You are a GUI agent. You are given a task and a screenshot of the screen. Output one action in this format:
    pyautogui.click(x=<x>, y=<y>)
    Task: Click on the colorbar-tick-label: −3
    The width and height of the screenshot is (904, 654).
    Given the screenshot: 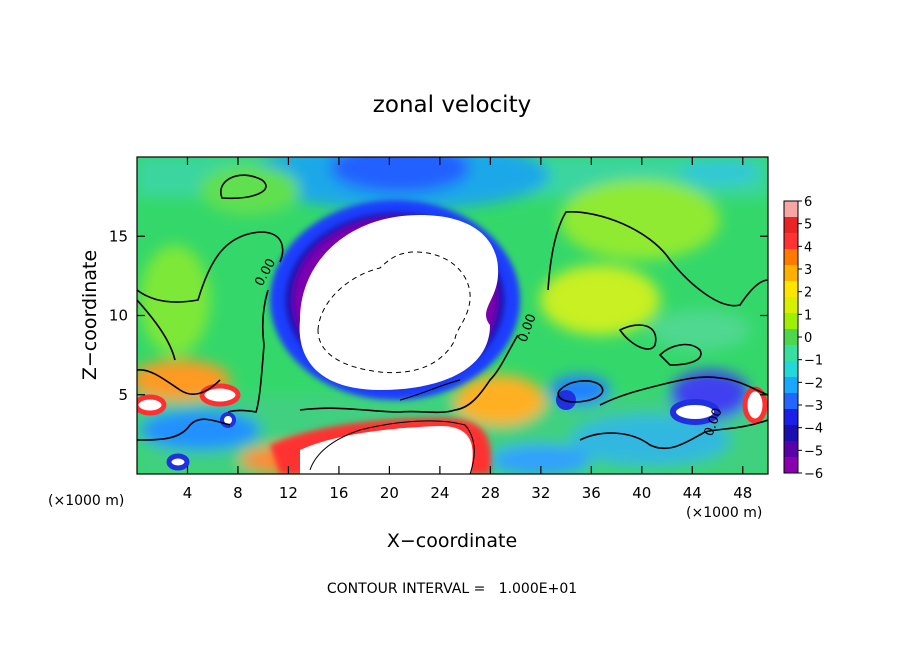 What is the action you would take?
    pyautogui.click(x=813, y=406)
    